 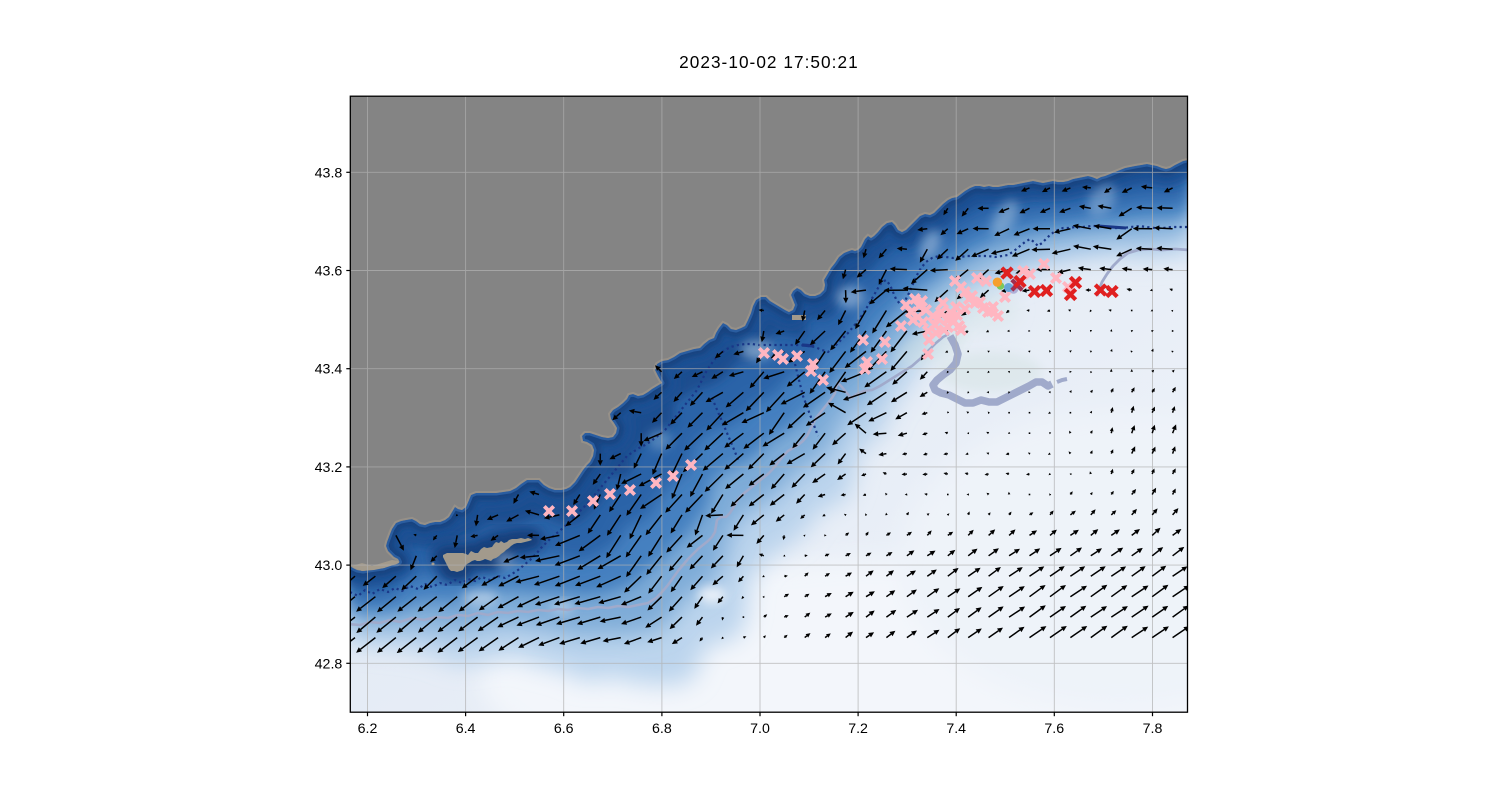 I want to click on svg-text: 43.6, so click(x=329, y=272).